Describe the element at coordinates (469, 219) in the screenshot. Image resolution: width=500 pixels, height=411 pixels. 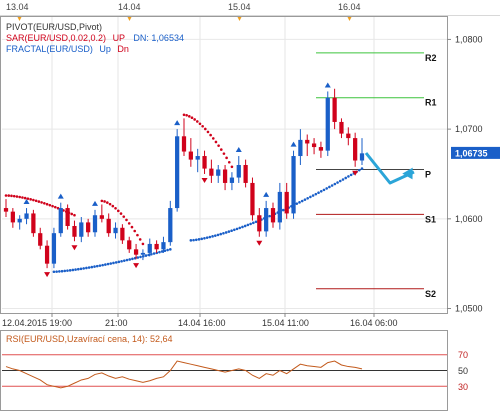
I see `y-tick-label: 1,0600` at that location.